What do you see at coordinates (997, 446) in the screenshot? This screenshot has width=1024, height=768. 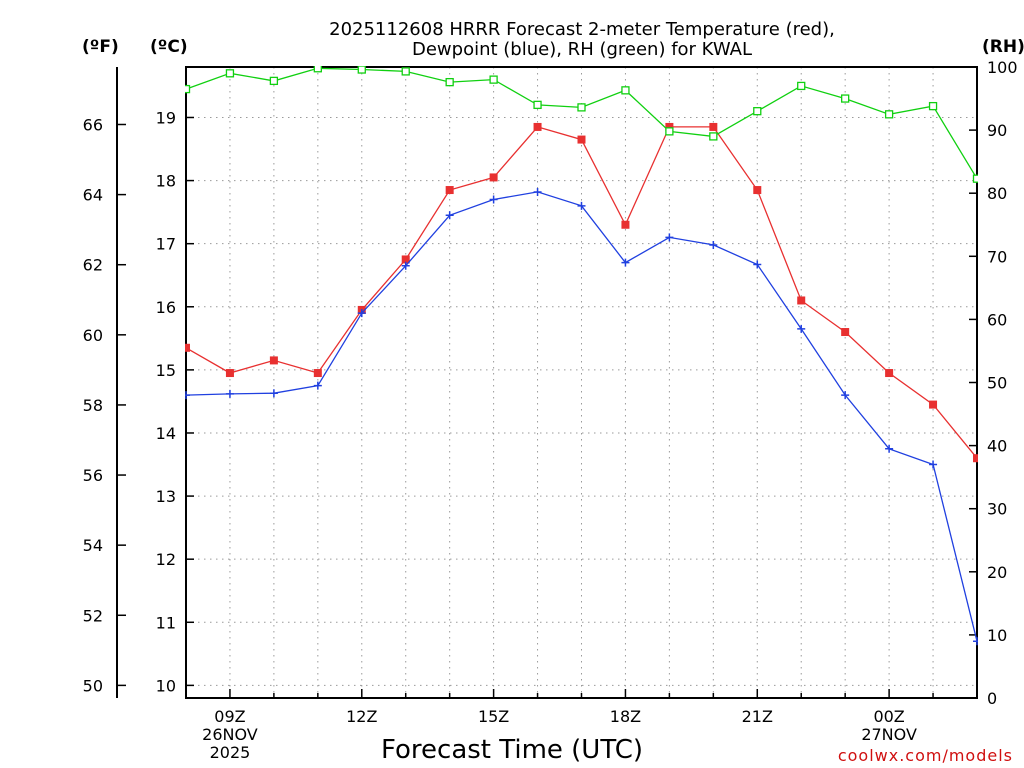 I see `rh-tick-label: 40` at bounding box center [997, 446].